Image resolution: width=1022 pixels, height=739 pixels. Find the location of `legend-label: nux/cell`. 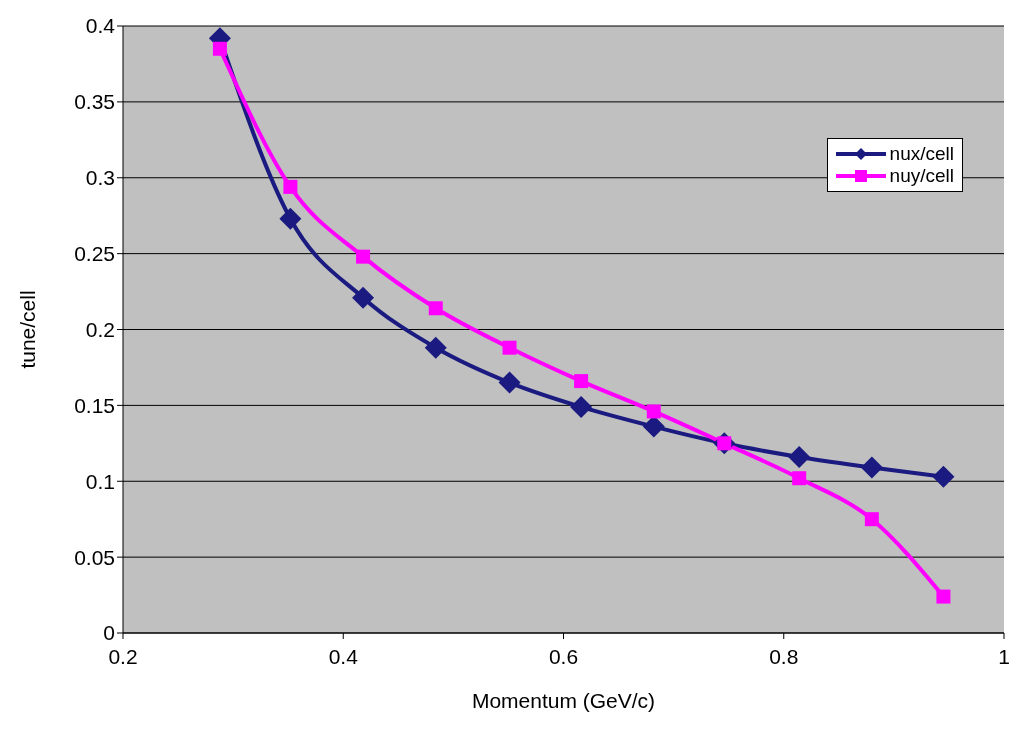

legend-label: nux/cell is located at coordinates (921, 154).